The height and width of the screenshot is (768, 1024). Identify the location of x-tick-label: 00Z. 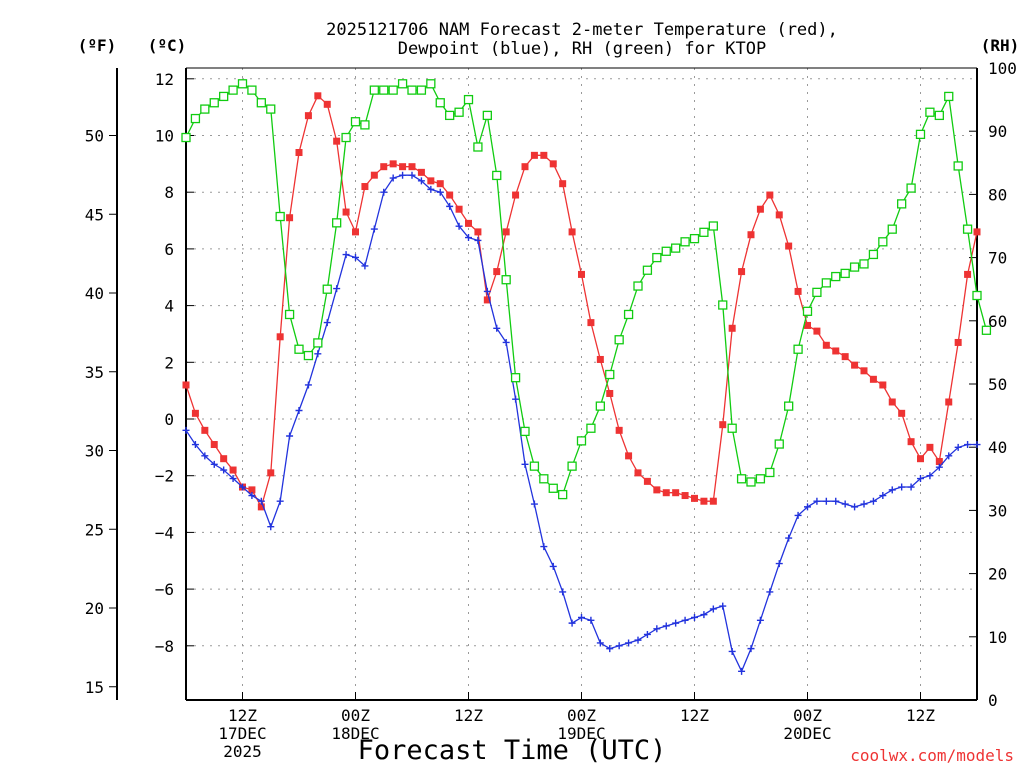
(581, 715).